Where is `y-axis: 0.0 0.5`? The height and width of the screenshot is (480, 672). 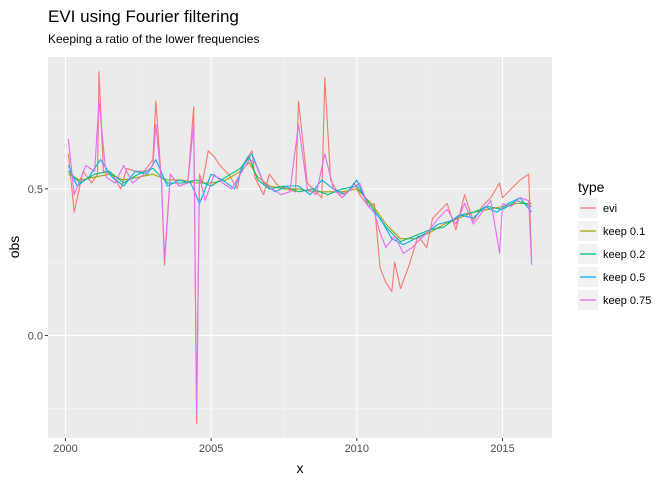
y-axis: 0.0 0.5 is located at coordinates (38, 263).